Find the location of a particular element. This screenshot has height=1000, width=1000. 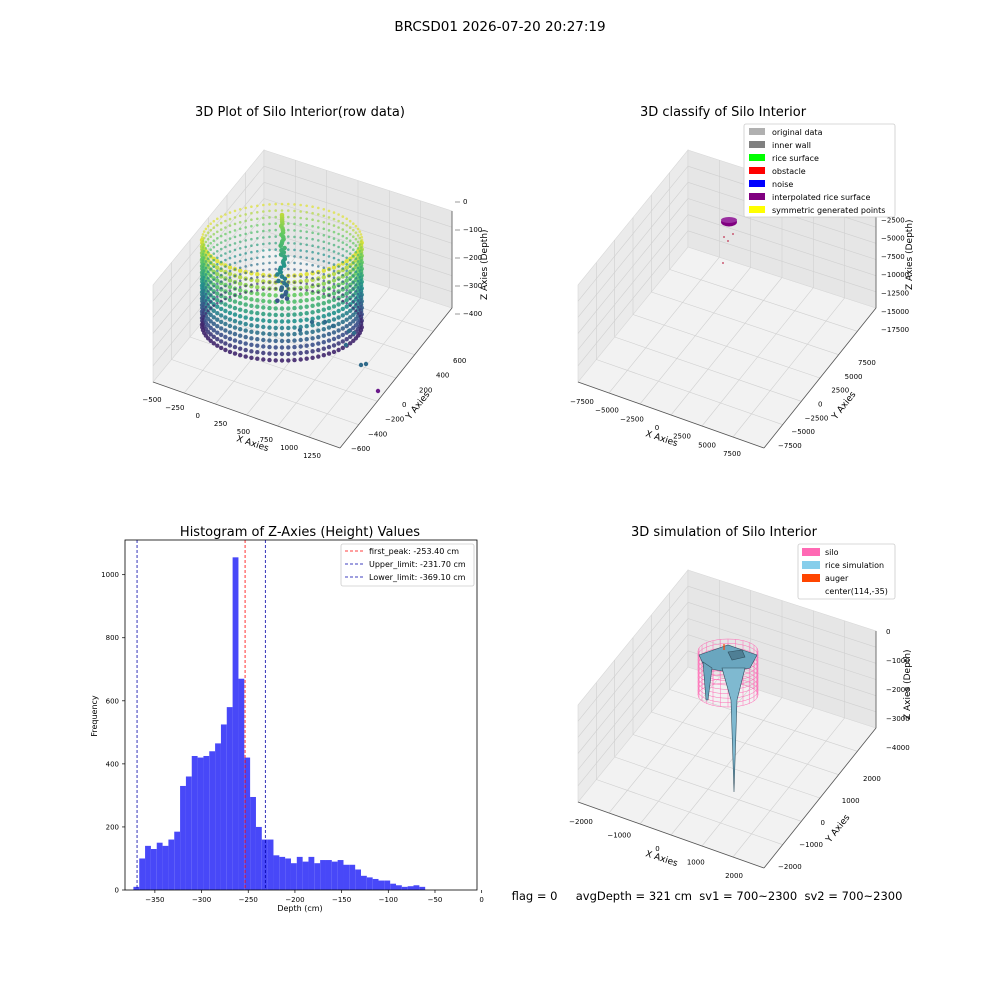

panel4-axes-box is located at coordinates (727, 719).